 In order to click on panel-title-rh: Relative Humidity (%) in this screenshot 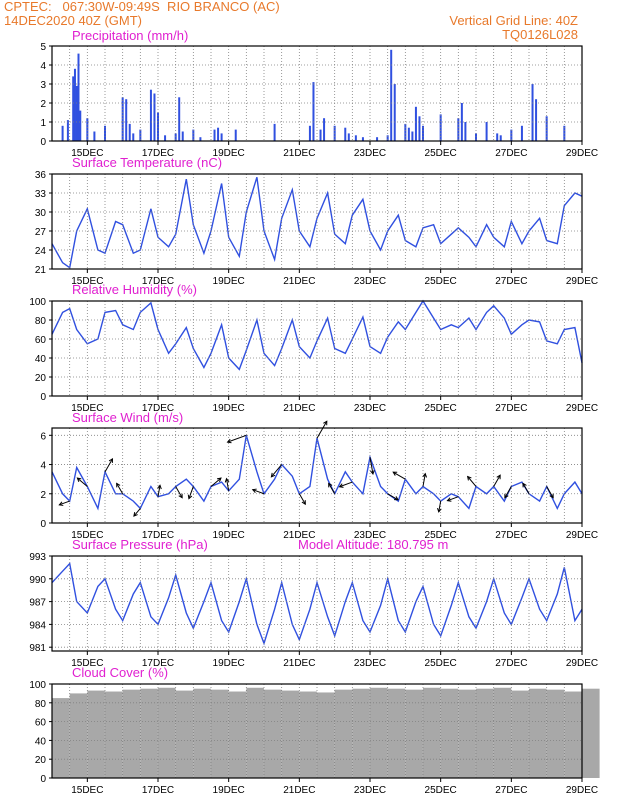, I will do `click(134, 289)`.